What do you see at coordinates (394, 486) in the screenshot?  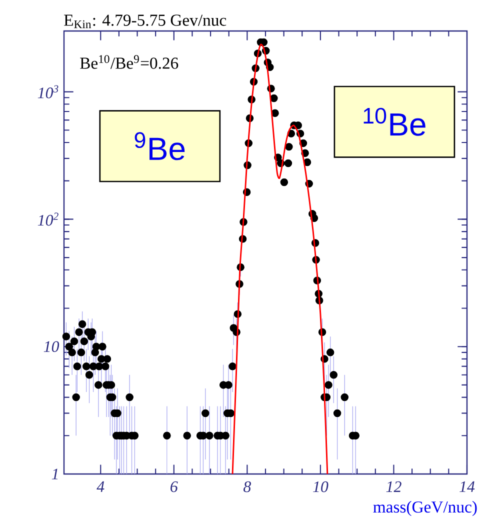 I see `x-tick-label: 12` at bounding box center [394, 486].